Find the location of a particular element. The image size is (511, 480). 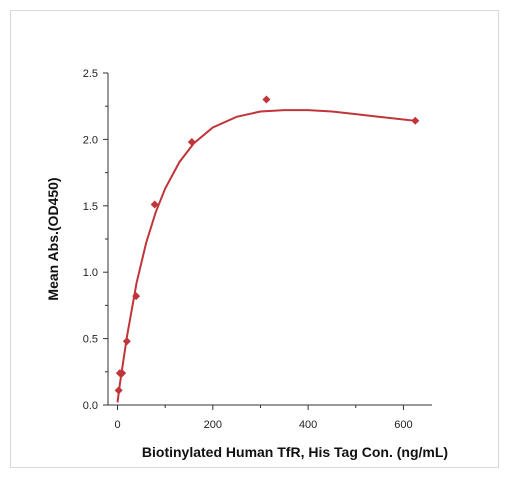

x-tick-label: 400 is located at coordinates (308, 425).